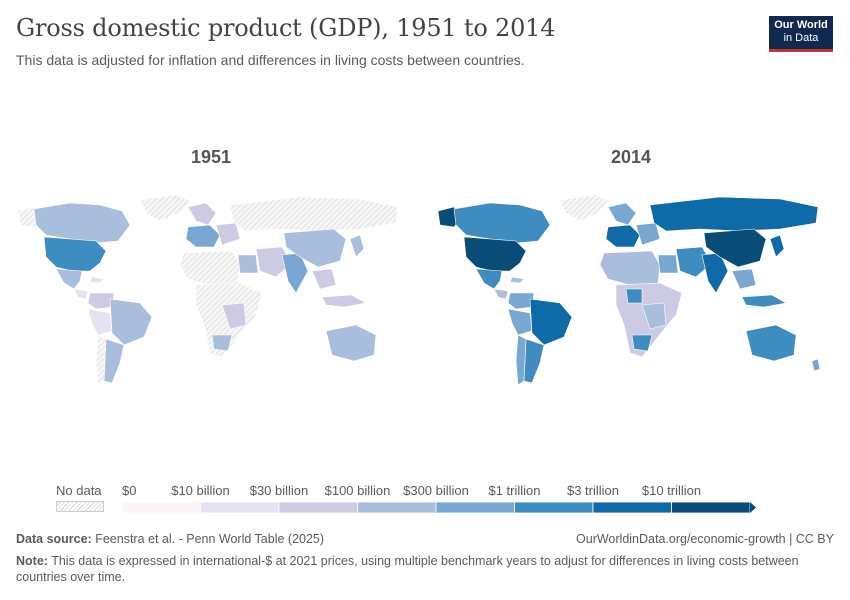  Describe the element at coordinates (694, 262) in the screenshot. I see `middle-east-2014` at that location.